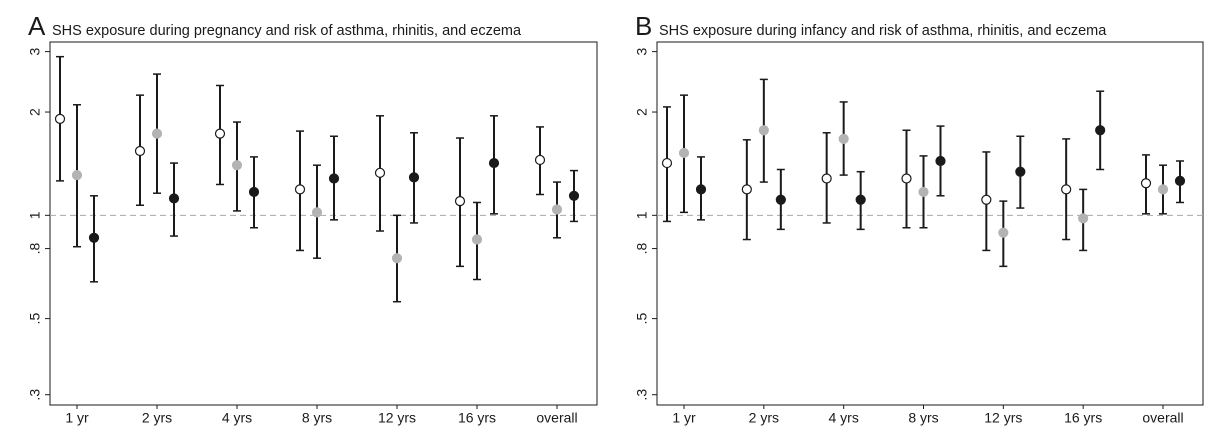 This screenshot has width=1206, height=427. What do you see at coordinates (643, 26) in the screenshot?
I see `panel-letter: B` at bounding box center [643, 26].